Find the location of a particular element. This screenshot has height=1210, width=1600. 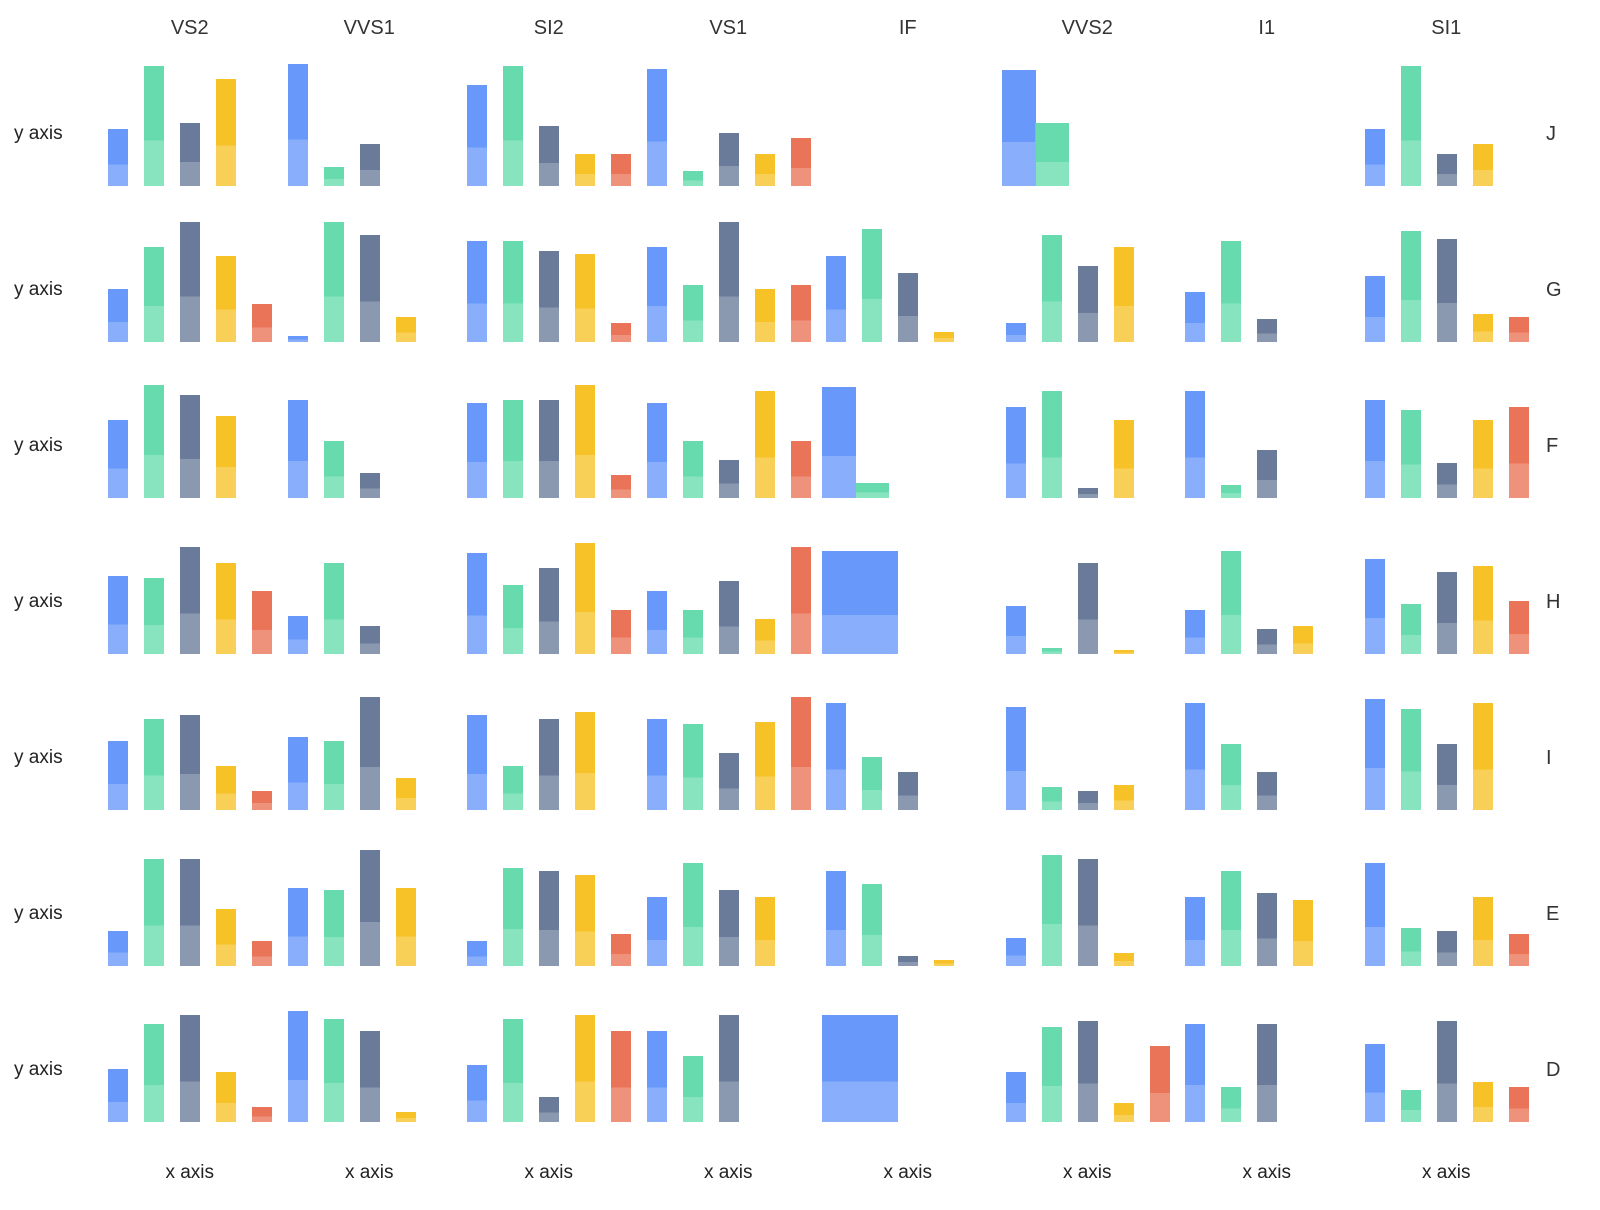

facet-row-label-d: D is located at coordinates (1553, 1069).